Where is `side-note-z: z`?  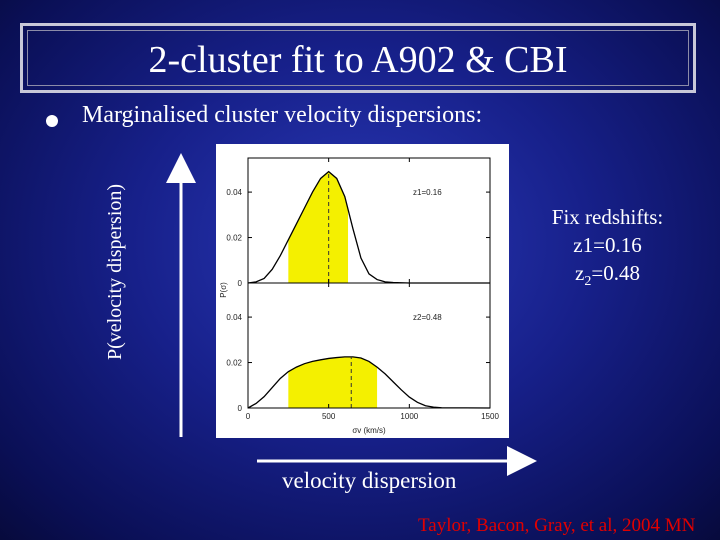
side-note-z: z is located at coordinates (580, 273).